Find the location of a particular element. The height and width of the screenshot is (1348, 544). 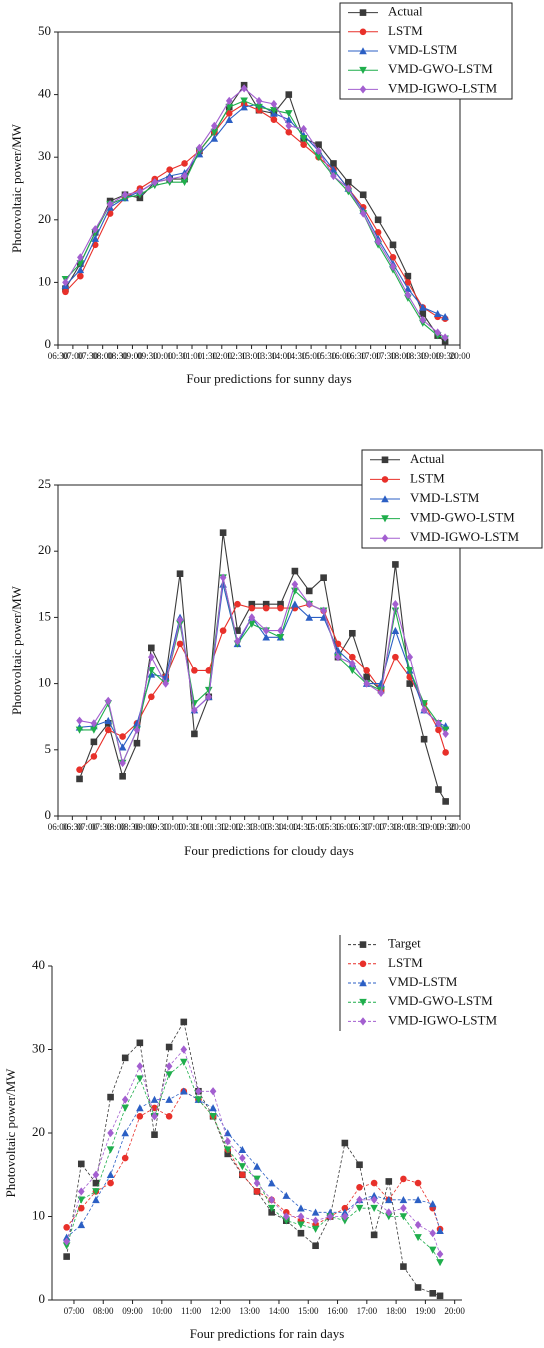

x-tick-label: 13:30 is located at coordinates (266, 356).